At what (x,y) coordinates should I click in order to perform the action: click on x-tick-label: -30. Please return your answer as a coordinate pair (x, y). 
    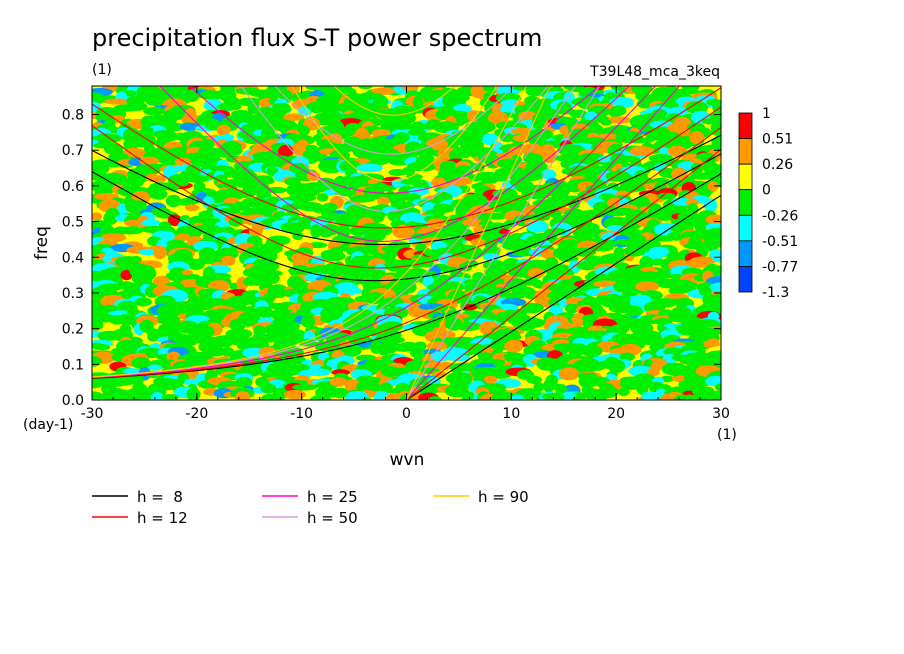
    Looking at the image, I should click on (92, 414).